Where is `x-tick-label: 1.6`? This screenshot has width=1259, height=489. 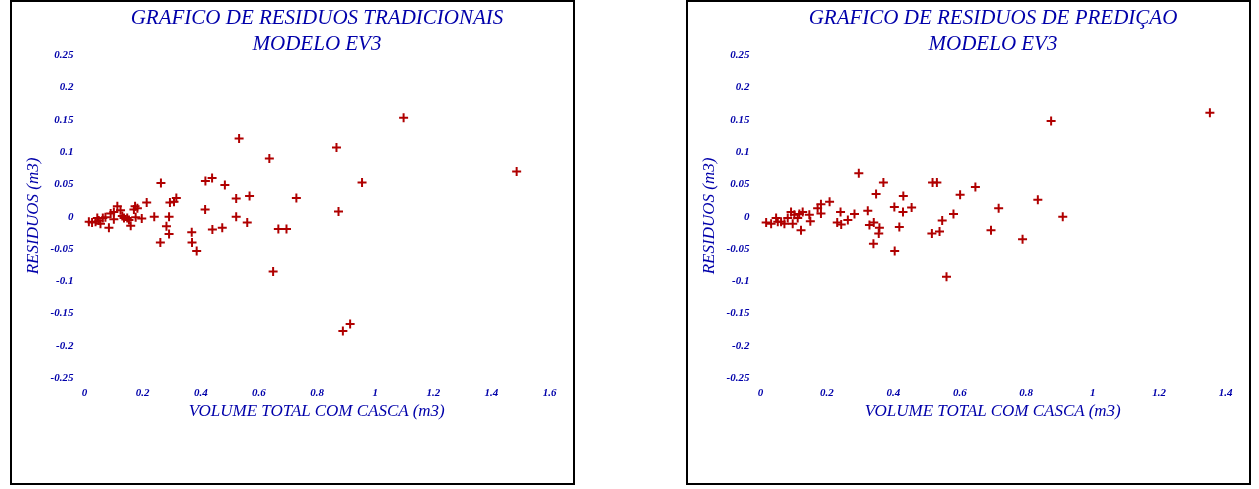 x-tick-label: 1.6 is located at coordinates (549, 391).